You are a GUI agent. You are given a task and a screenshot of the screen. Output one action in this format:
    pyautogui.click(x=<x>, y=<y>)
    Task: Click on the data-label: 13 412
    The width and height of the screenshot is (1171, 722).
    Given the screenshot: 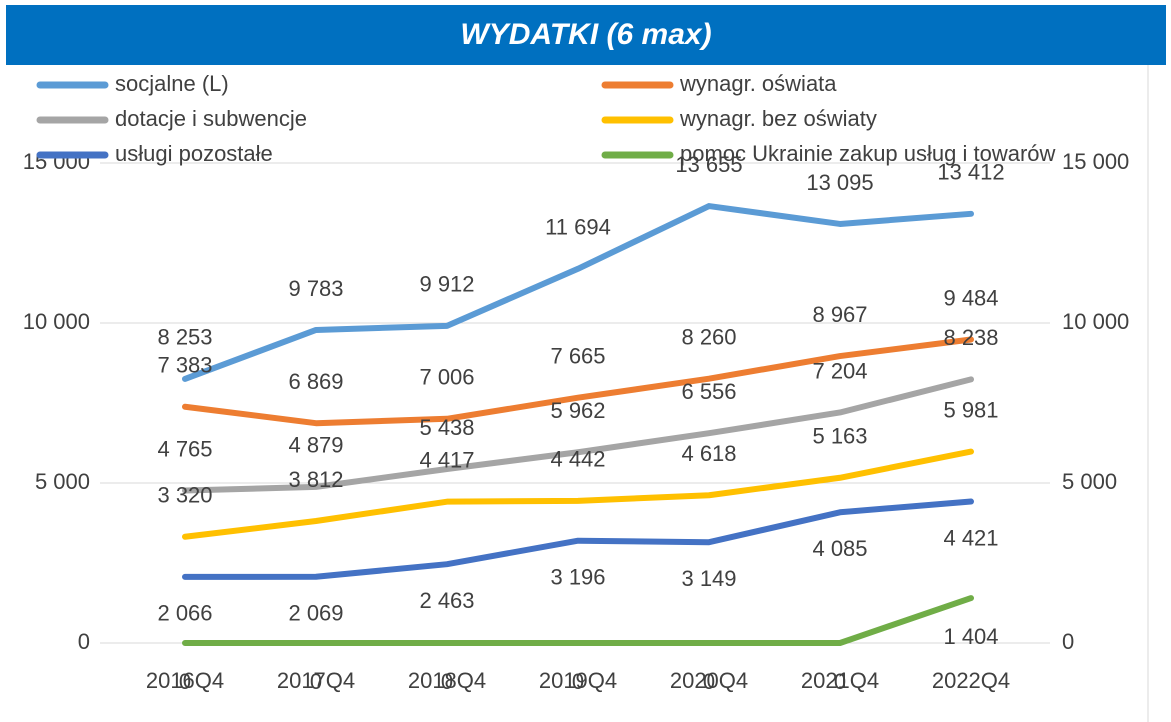 What is the action you would take?
    pyautogui.click(x=970, y=172)
    